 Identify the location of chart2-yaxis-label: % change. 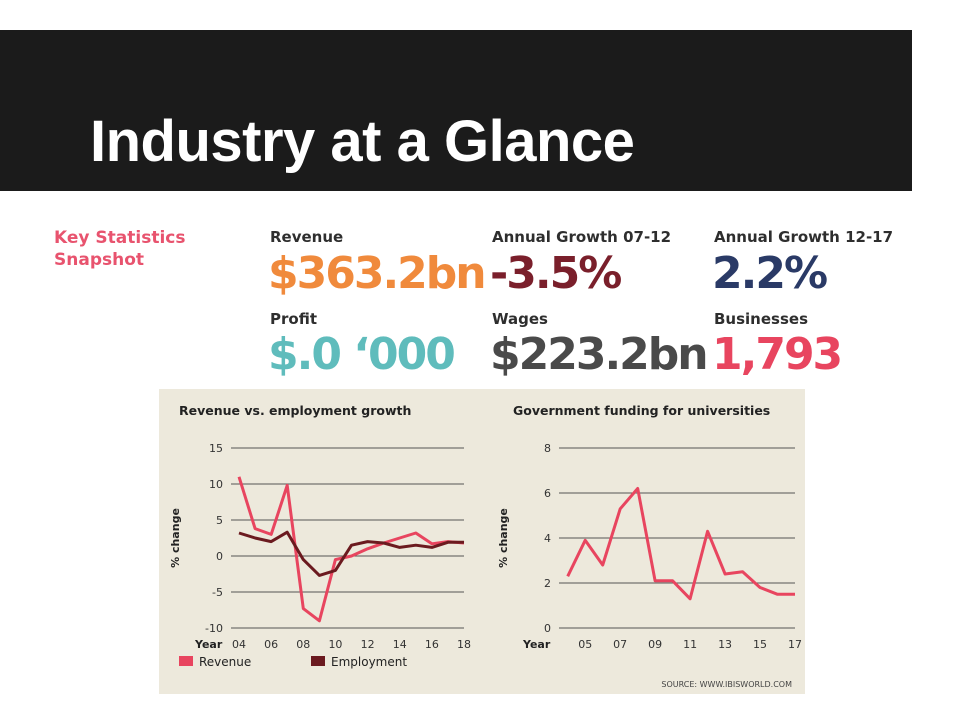
(503, 538).